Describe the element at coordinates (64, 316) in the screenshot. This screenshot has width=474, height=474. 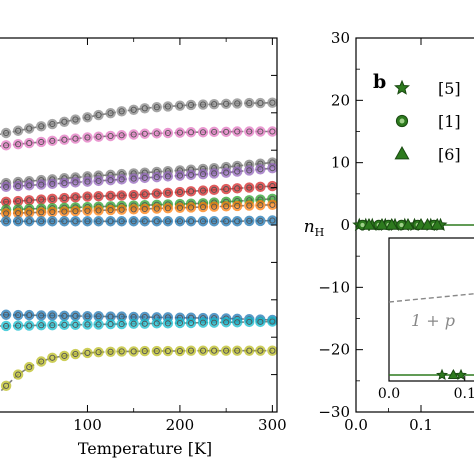
I see `series-8-point` at that location.